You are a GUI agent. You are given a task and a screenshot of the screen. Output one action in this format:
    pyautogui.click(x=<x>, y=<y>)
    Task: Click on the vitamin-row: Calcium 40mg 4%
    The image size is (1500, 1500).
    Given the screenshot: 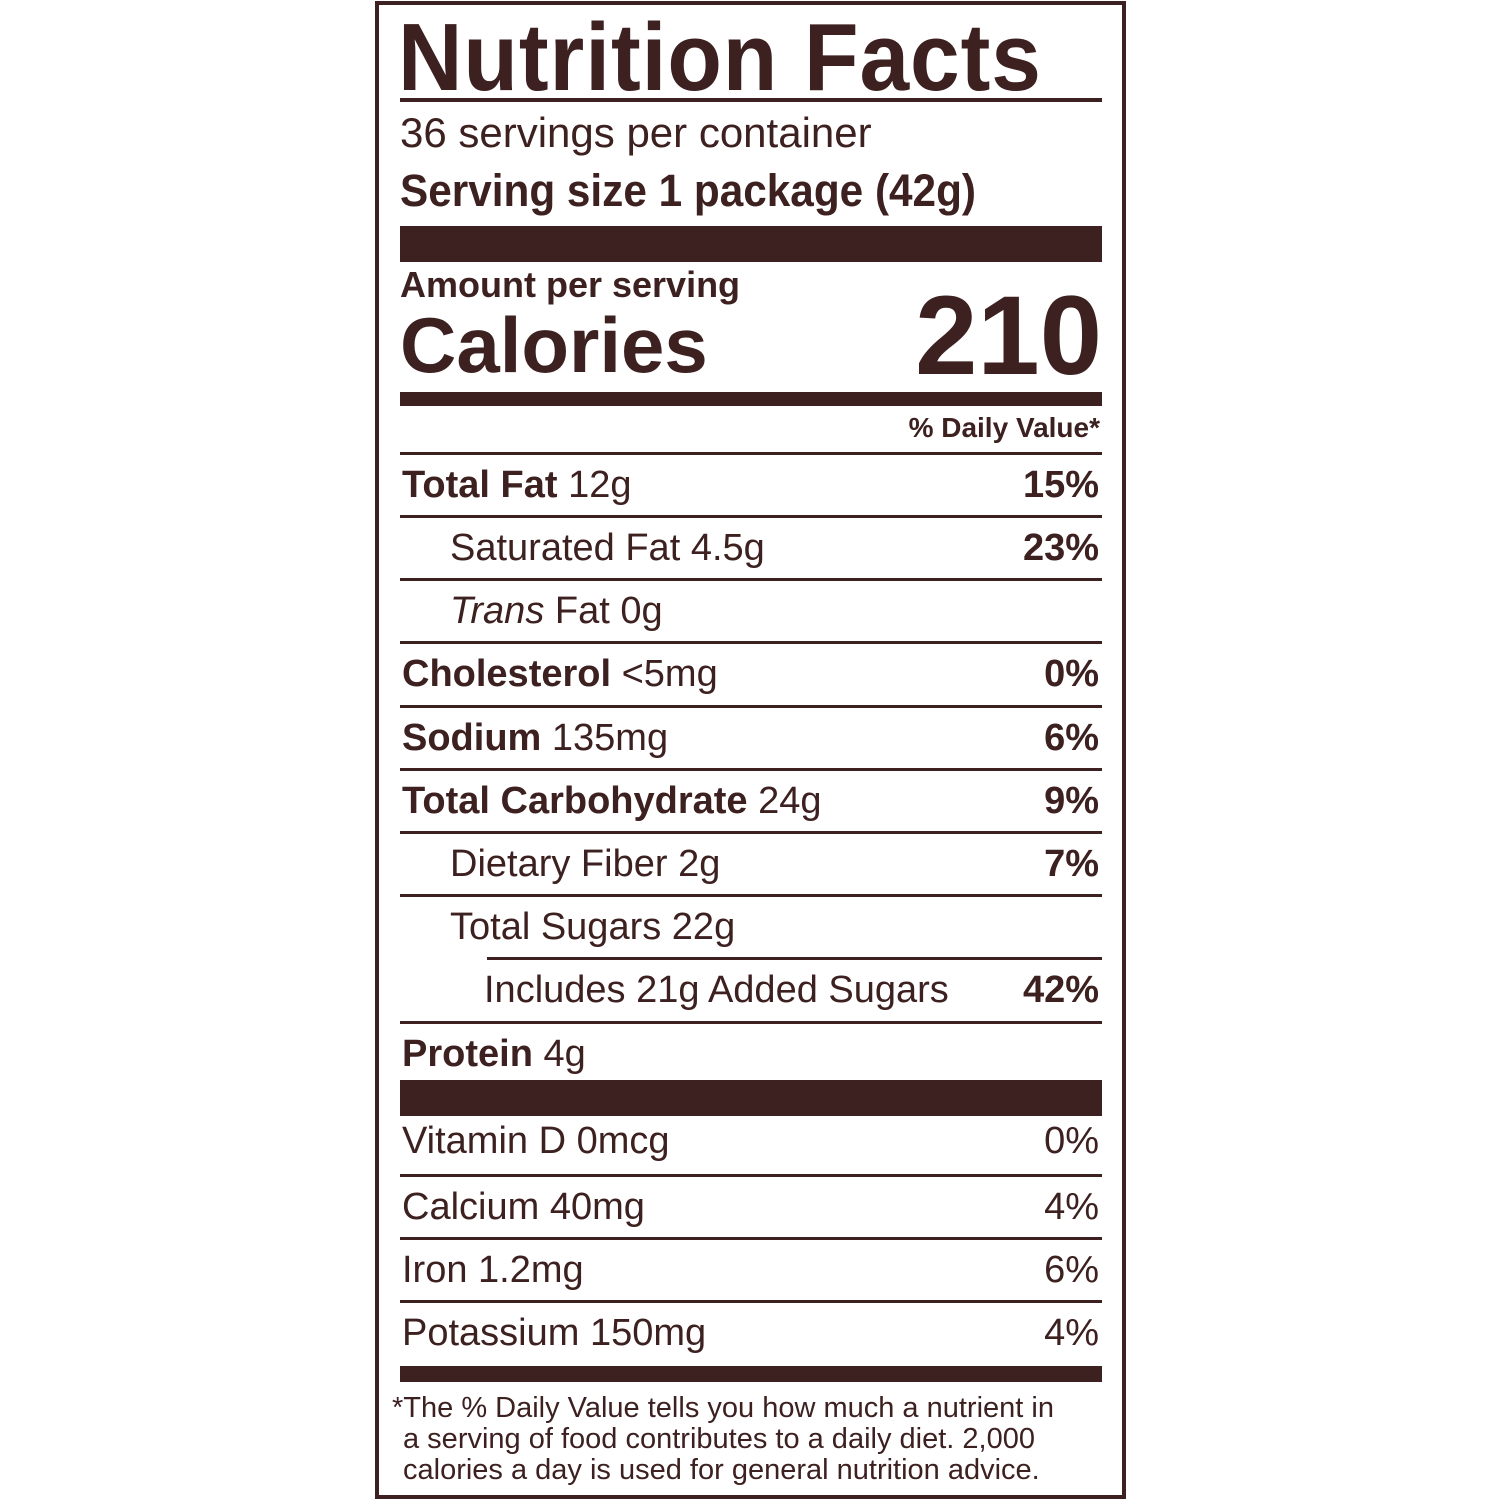 What is the action you would take?
    pyautogui.click(x=750, y=1207)
    